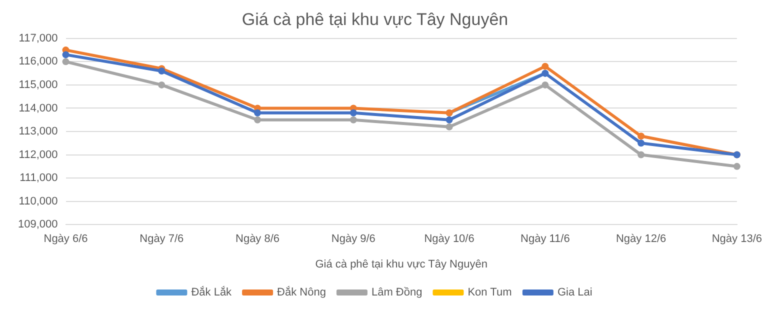 The height and width of the screenshot is (310, 770). I want to click on legend-label: Đắk Nông, so click(301, 292).